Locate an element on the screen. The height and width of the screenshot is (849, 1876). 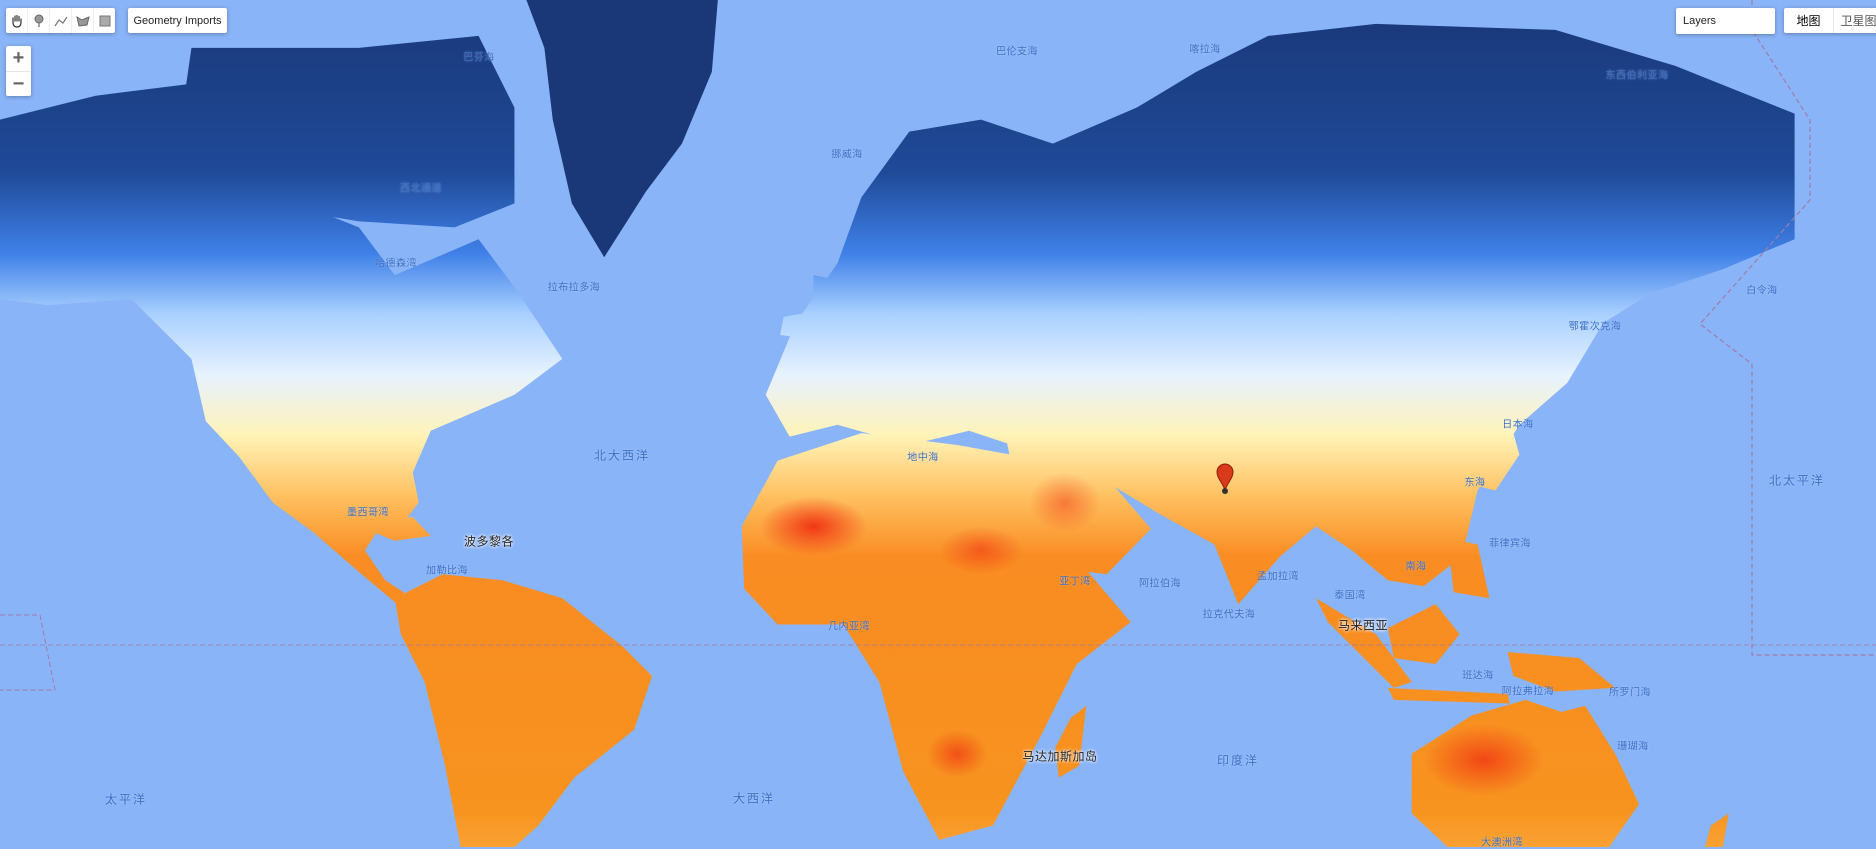
line-tool-button is located at coordinates (61, 20).